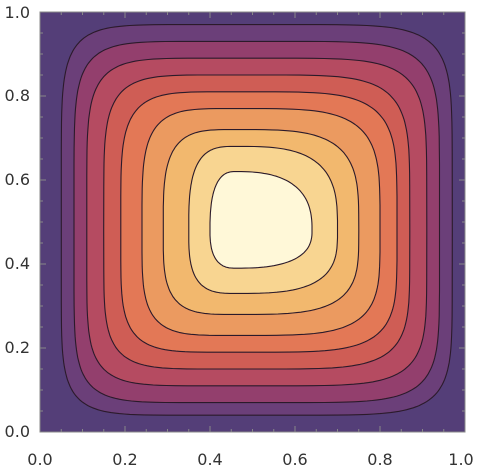  Describe the element at coordinates (17, 347) in the screenshot. I see `y-tick-label: 0.2` at that location.